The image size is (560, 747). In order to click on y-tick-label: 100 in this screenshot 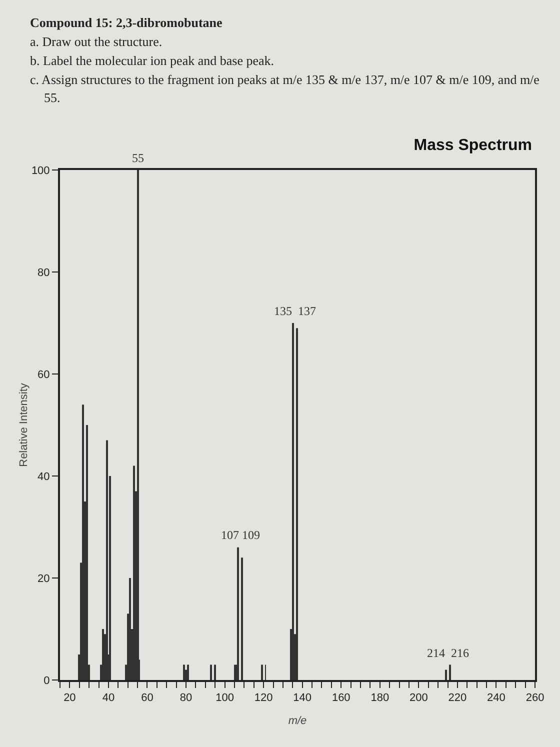, I will do `click(40, 170)`.